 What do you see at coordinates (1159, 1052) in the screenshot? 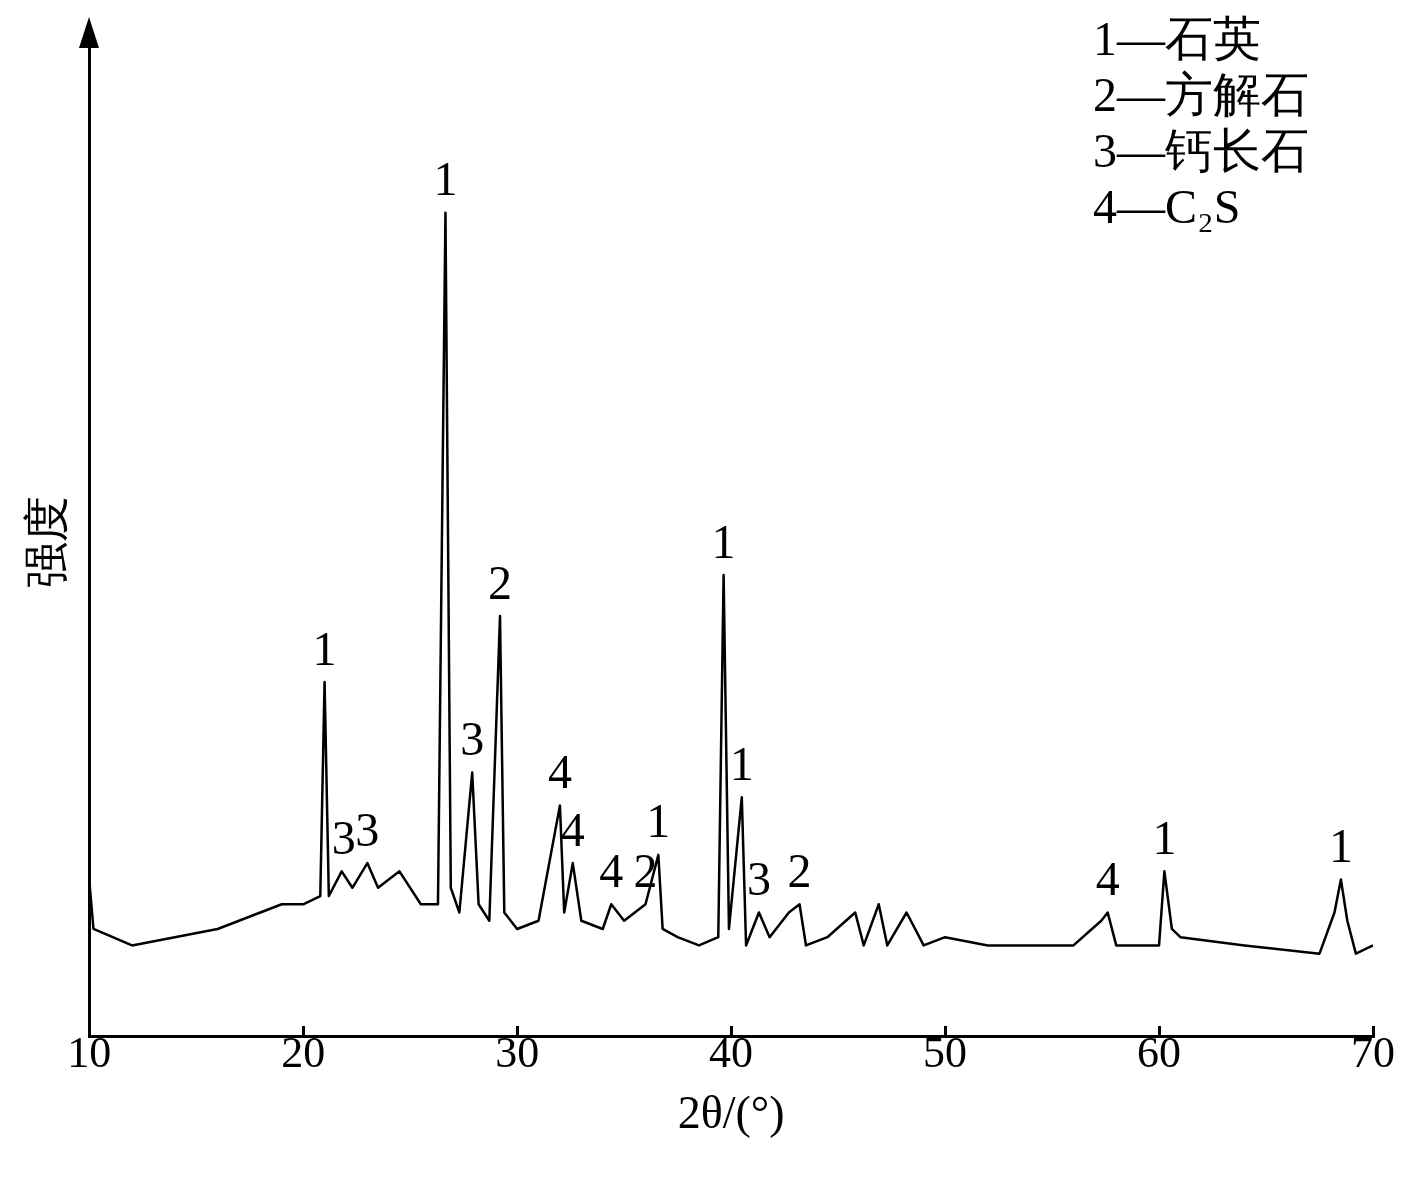
I see `x-tick-label: 60` at bounding box center [1159, 1052].